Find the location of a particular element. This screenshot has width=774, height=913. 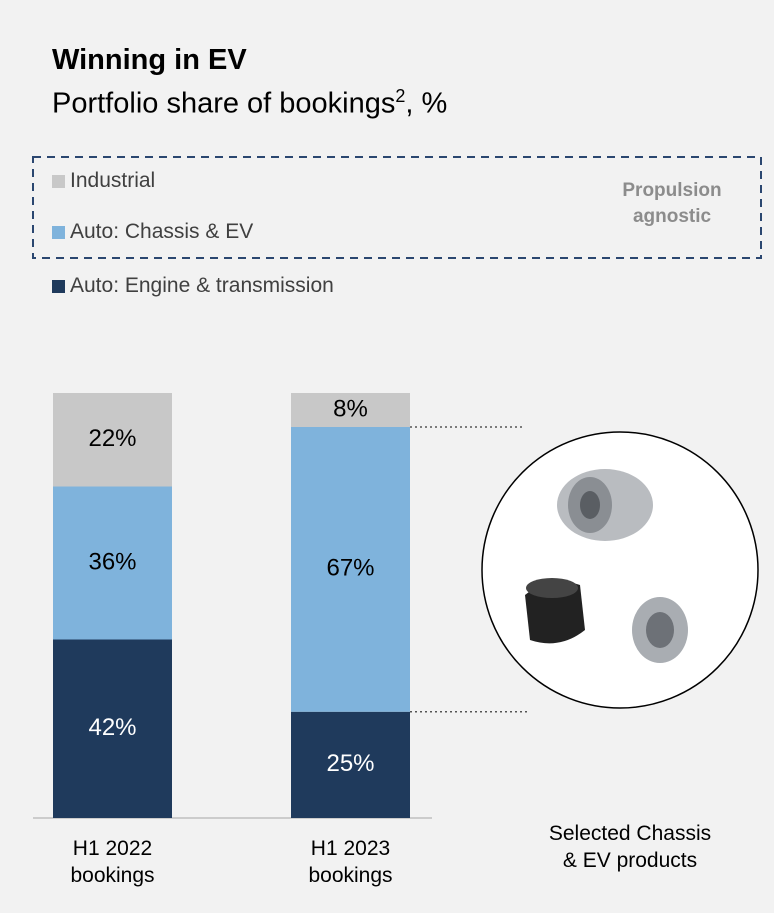

subtitle-suffix: , % is located at coordinates (426, 103).